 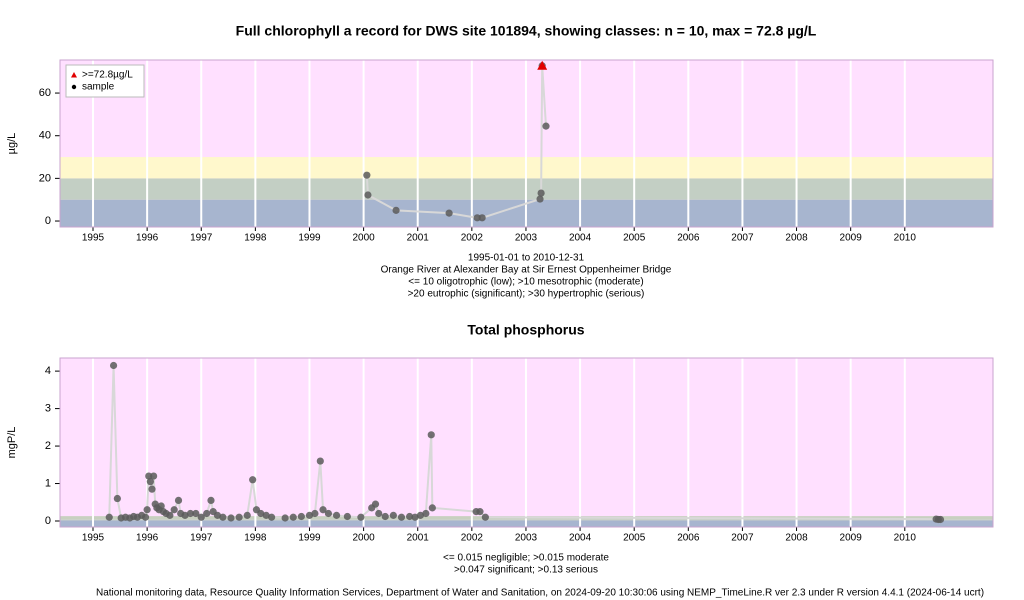 I want to click on y-tick-label: 3, so click(x=48, y=408).